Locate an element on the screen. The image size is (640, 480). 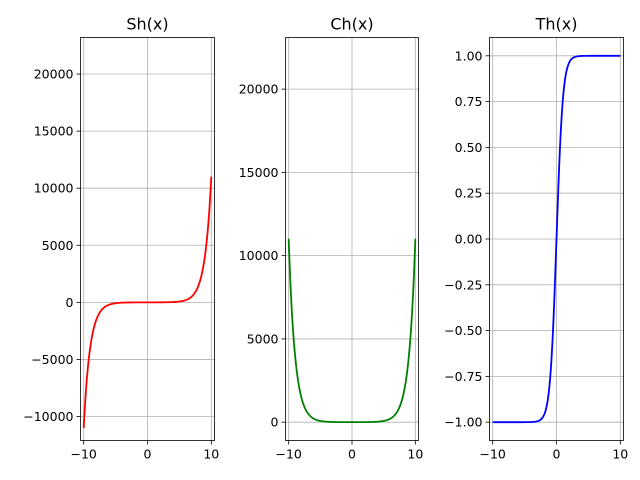
y-tick-label: 1.00 is located at coordinates (469, 55).